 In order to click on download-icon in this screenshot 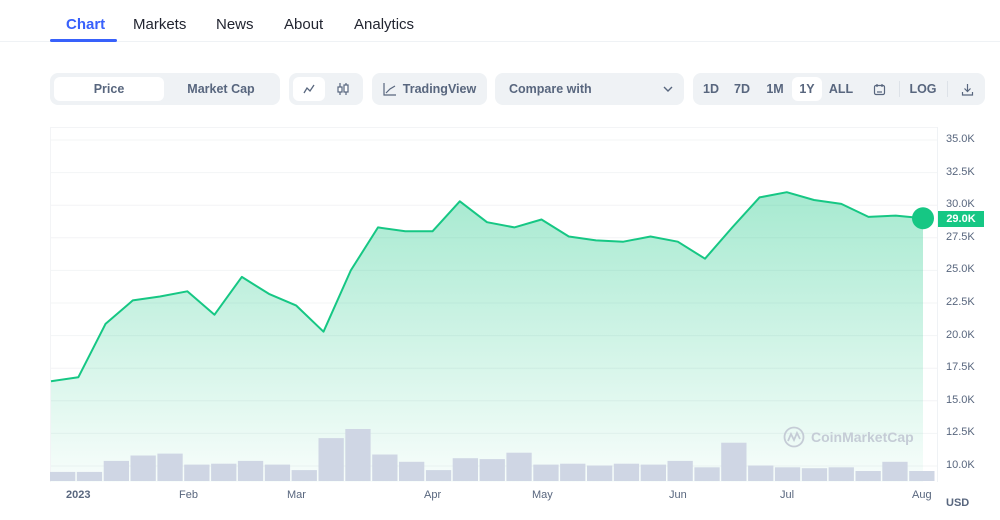, I will do `click(967, 89)`.